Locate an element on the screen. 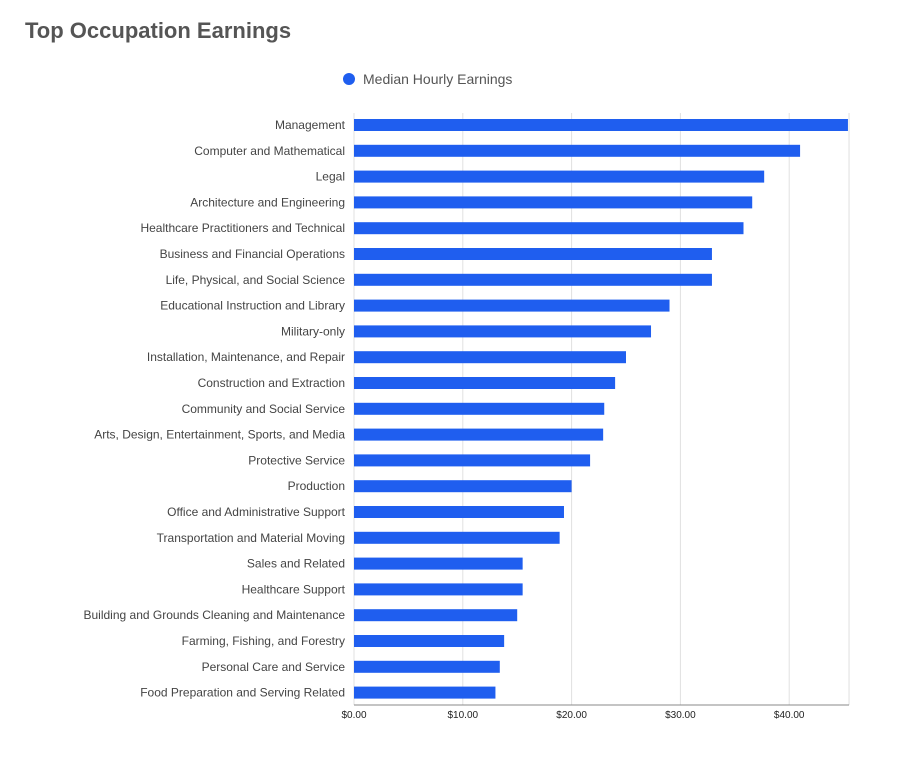  category-label: Transportation and Material Moving is located at coordinates (251, 538).